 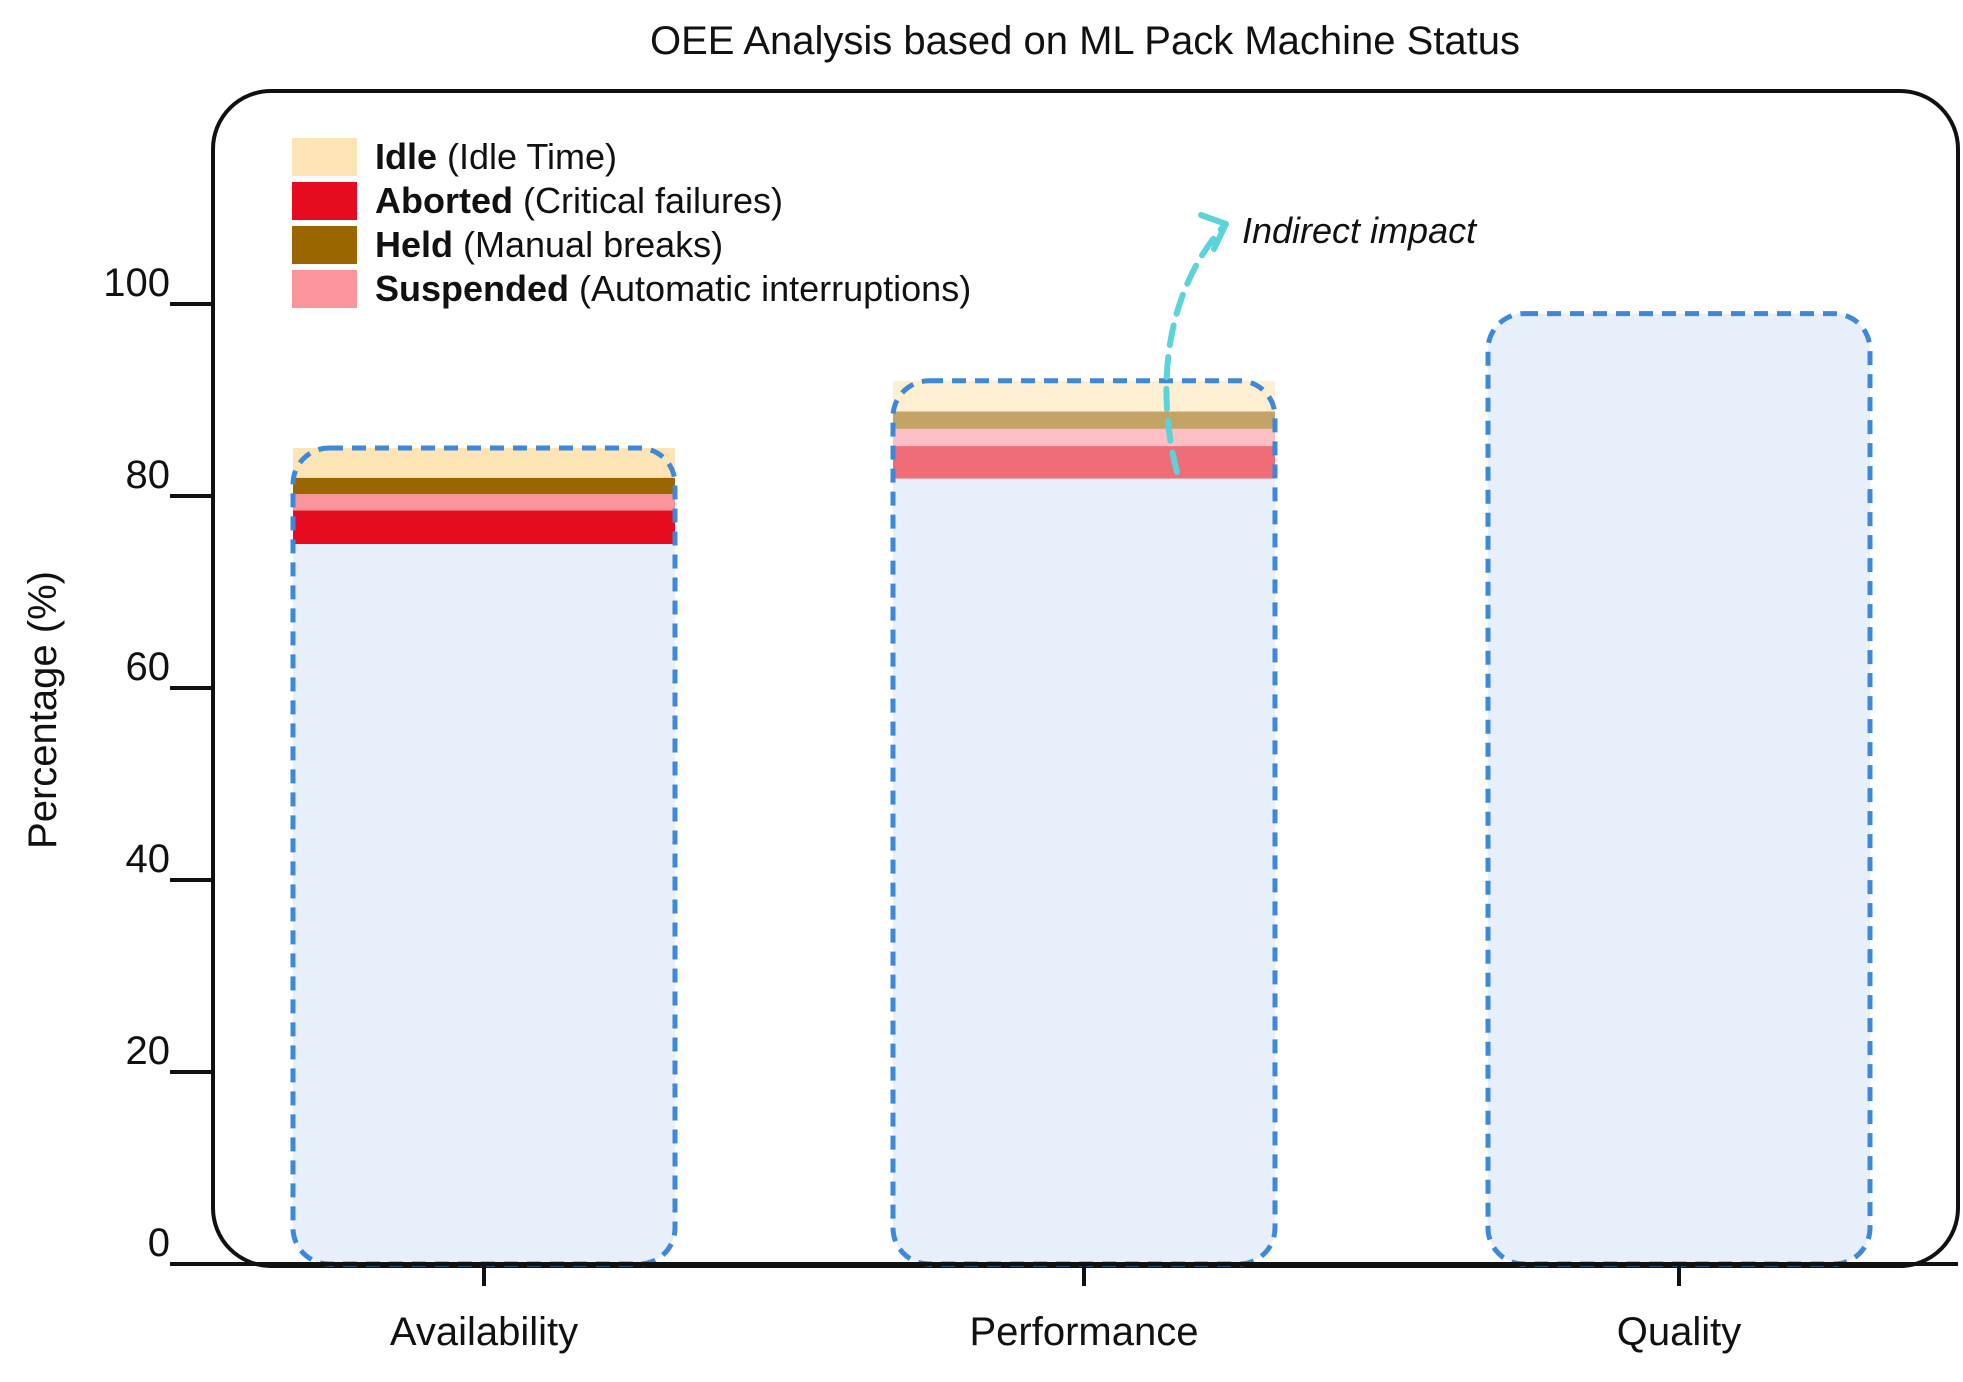 I want to click on y-tick-label-40: 40, so click(x=148, y=859).